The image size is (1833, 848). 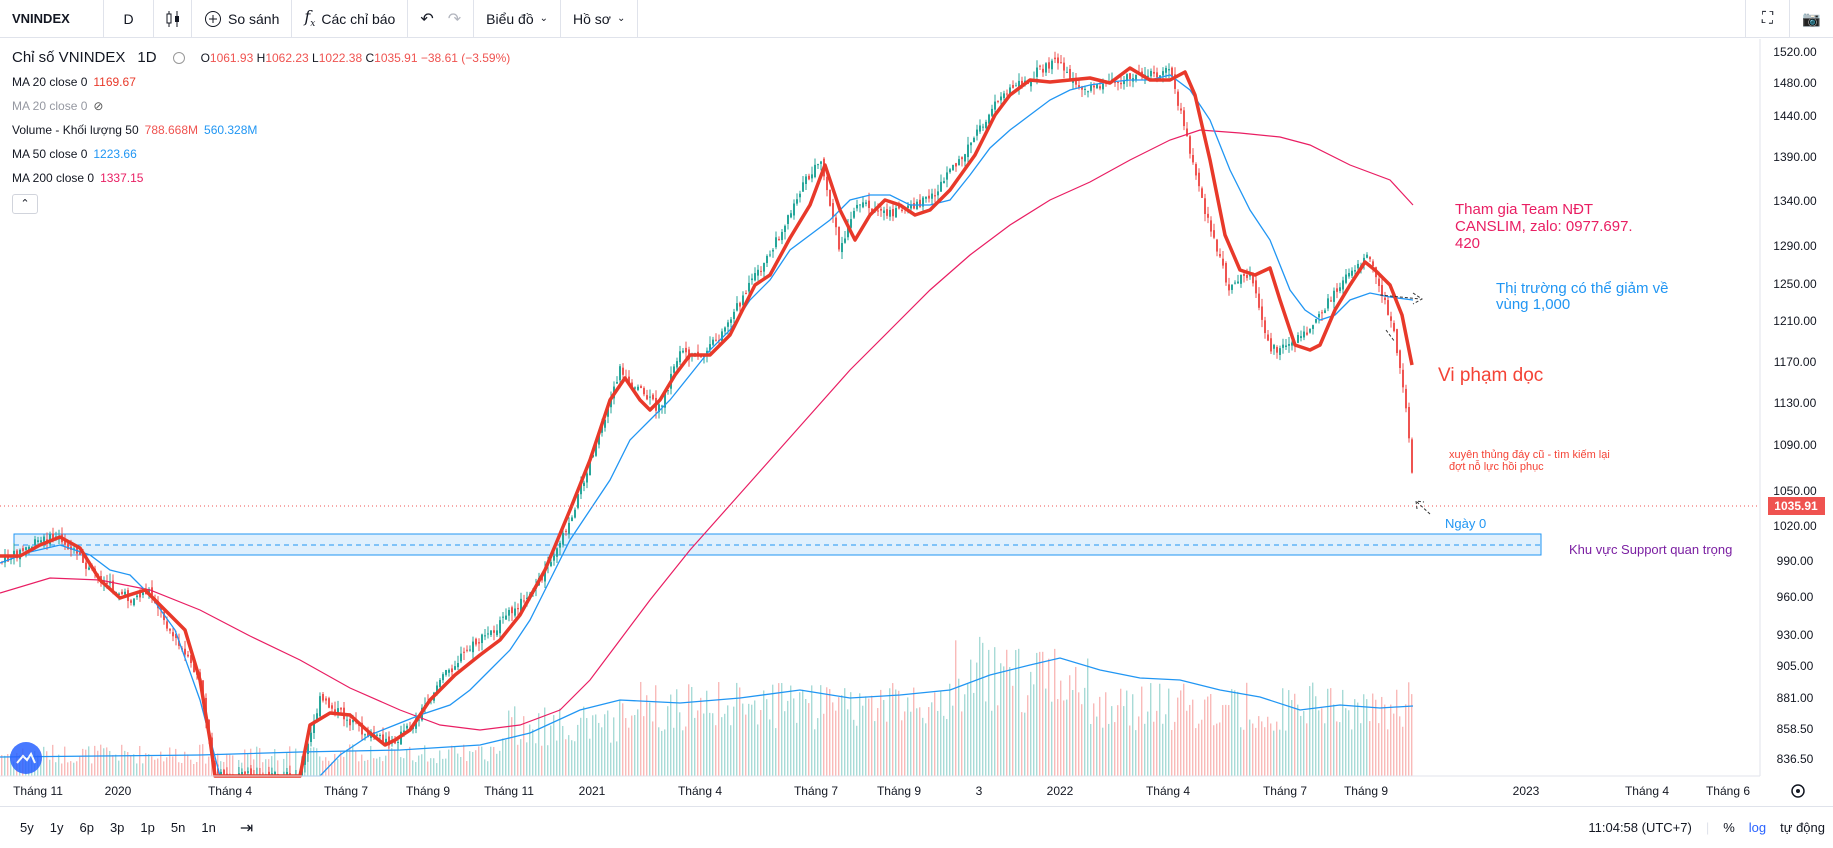 I want to click on date-range-icon: ⇥, so click(x=246, y=828).